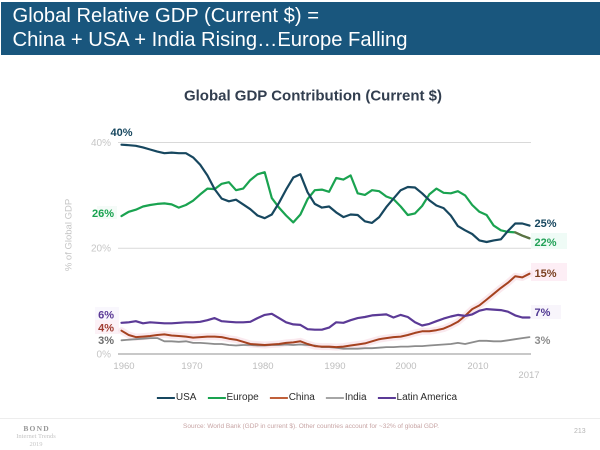 Image resolution: width=600 pixels, height=450 pixels. I want to click on svg-text: 1980, so click(262, 366).